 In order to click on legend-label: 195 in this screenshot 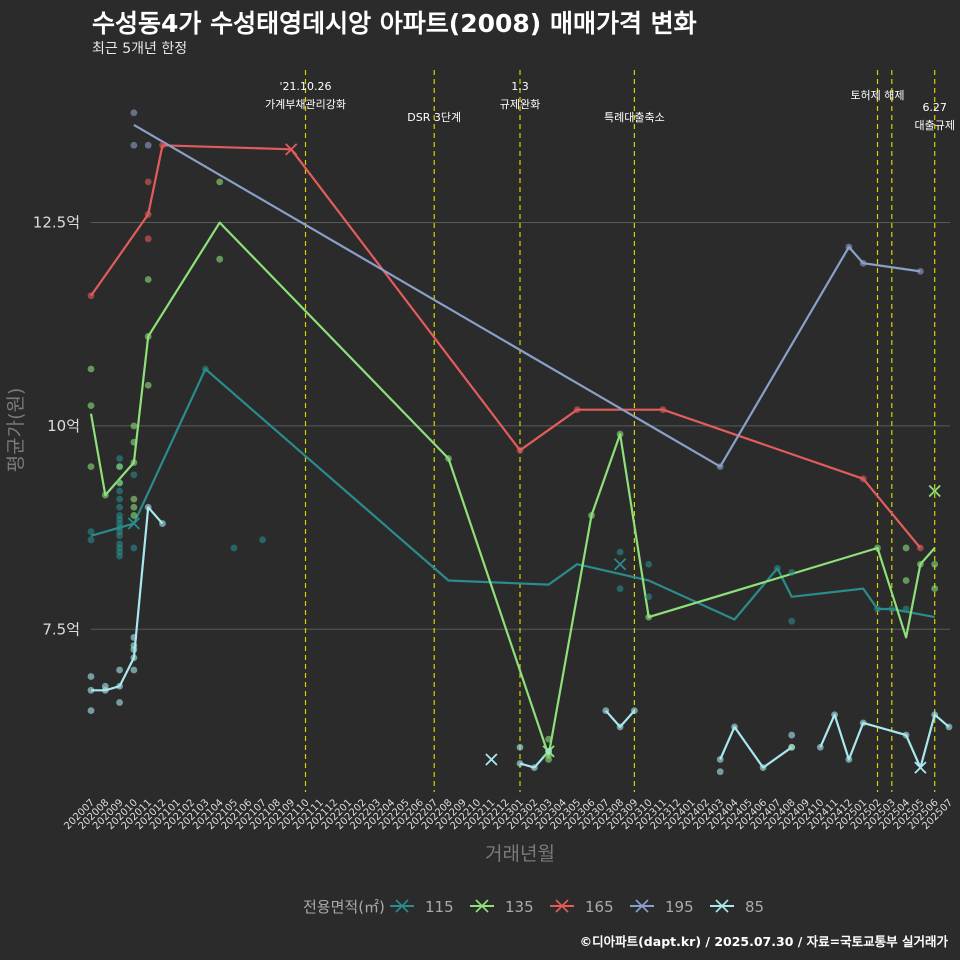, I will do `click(679, 907)`.